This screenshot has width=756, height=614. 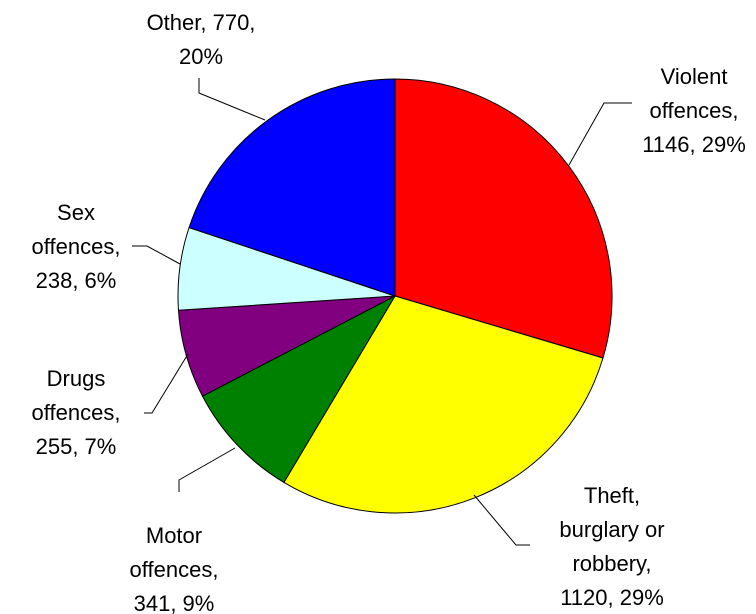 I want to click on pie-slice-other, so click(x=292, y=187).